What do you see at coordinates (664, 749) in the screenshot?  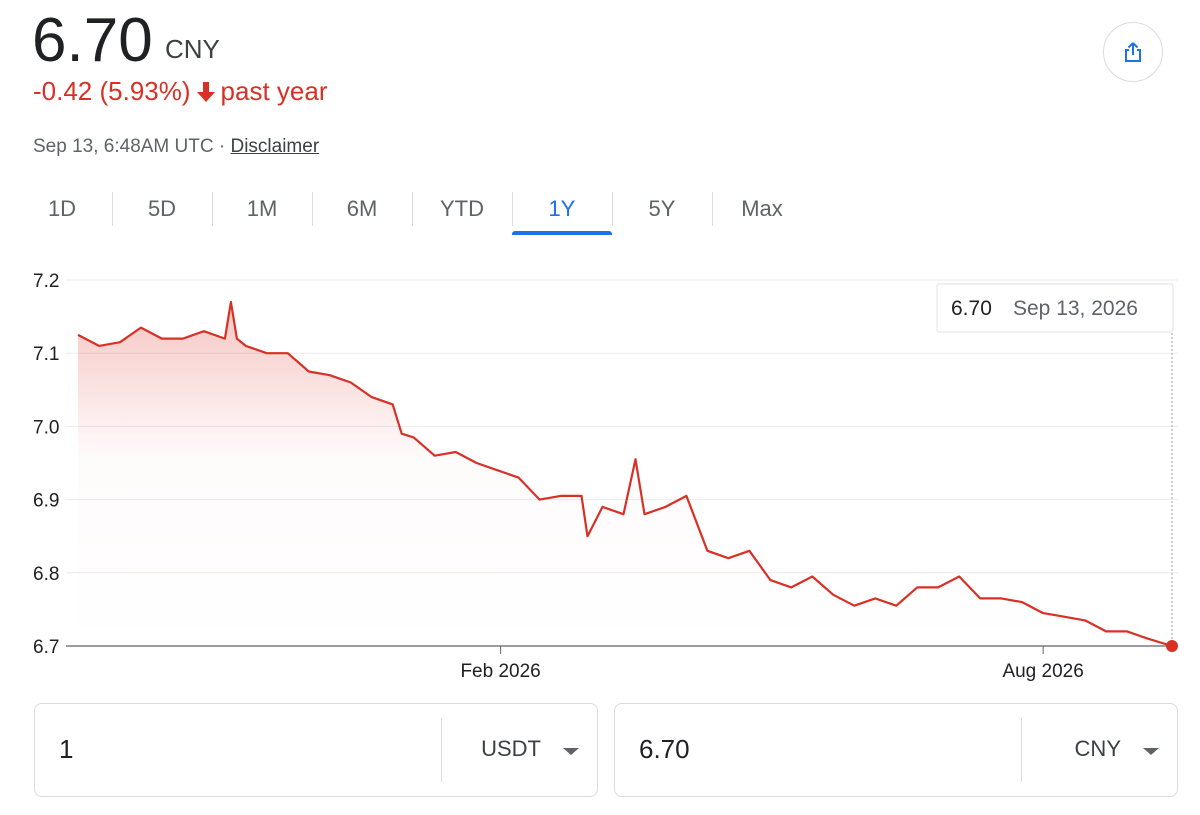 I see `to-amount: 6.70` at bounding box center [664, 749].